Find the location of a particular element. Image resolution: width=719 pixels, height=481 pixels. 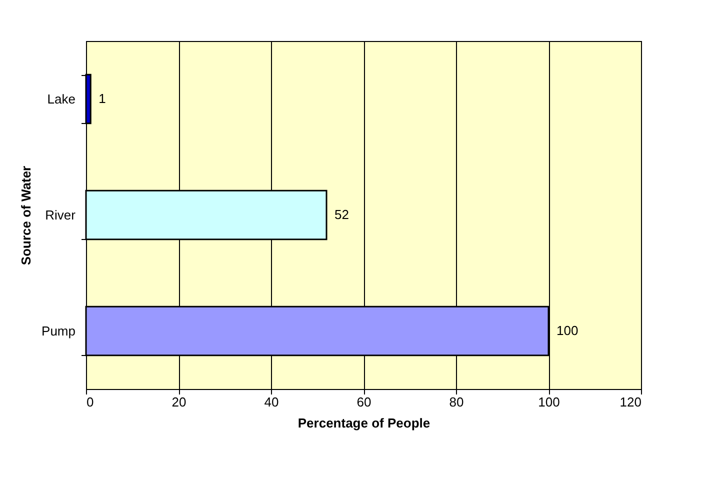

x-tick-label: 60 is located at coordinates (364, 402).